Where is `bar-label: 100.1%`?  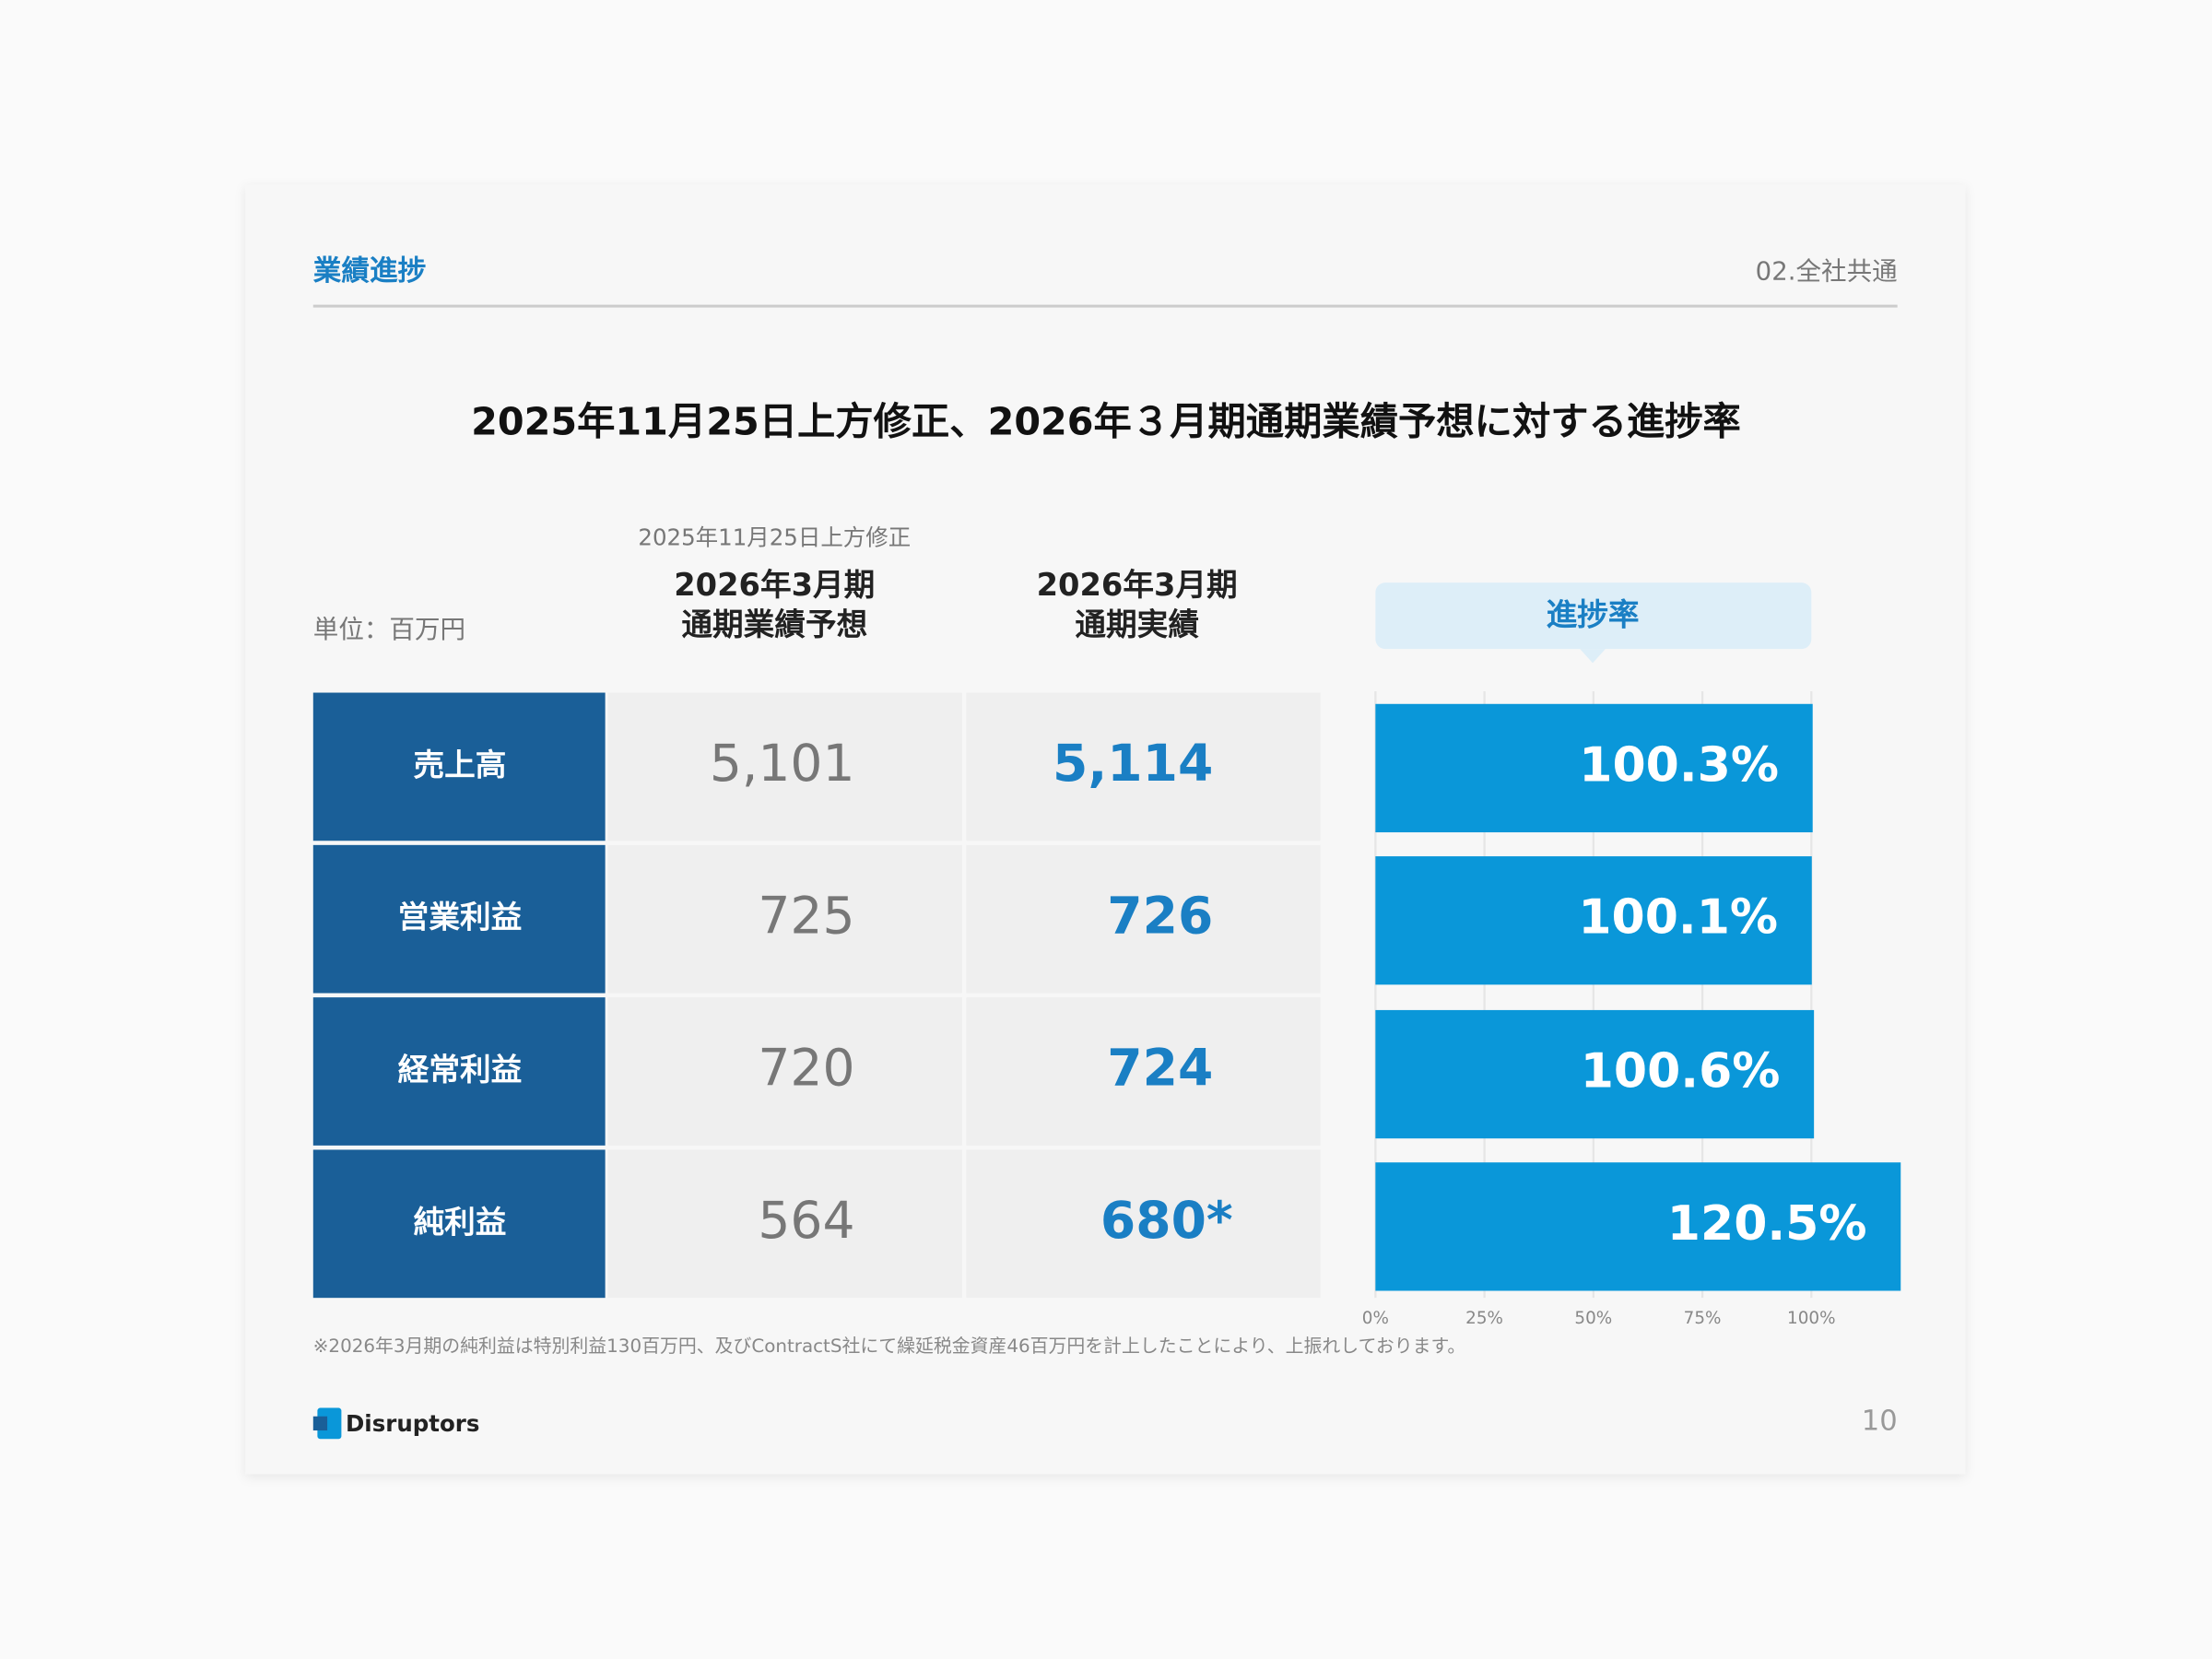 bar-label: 100.1% is located at coordinates (1678, 918).